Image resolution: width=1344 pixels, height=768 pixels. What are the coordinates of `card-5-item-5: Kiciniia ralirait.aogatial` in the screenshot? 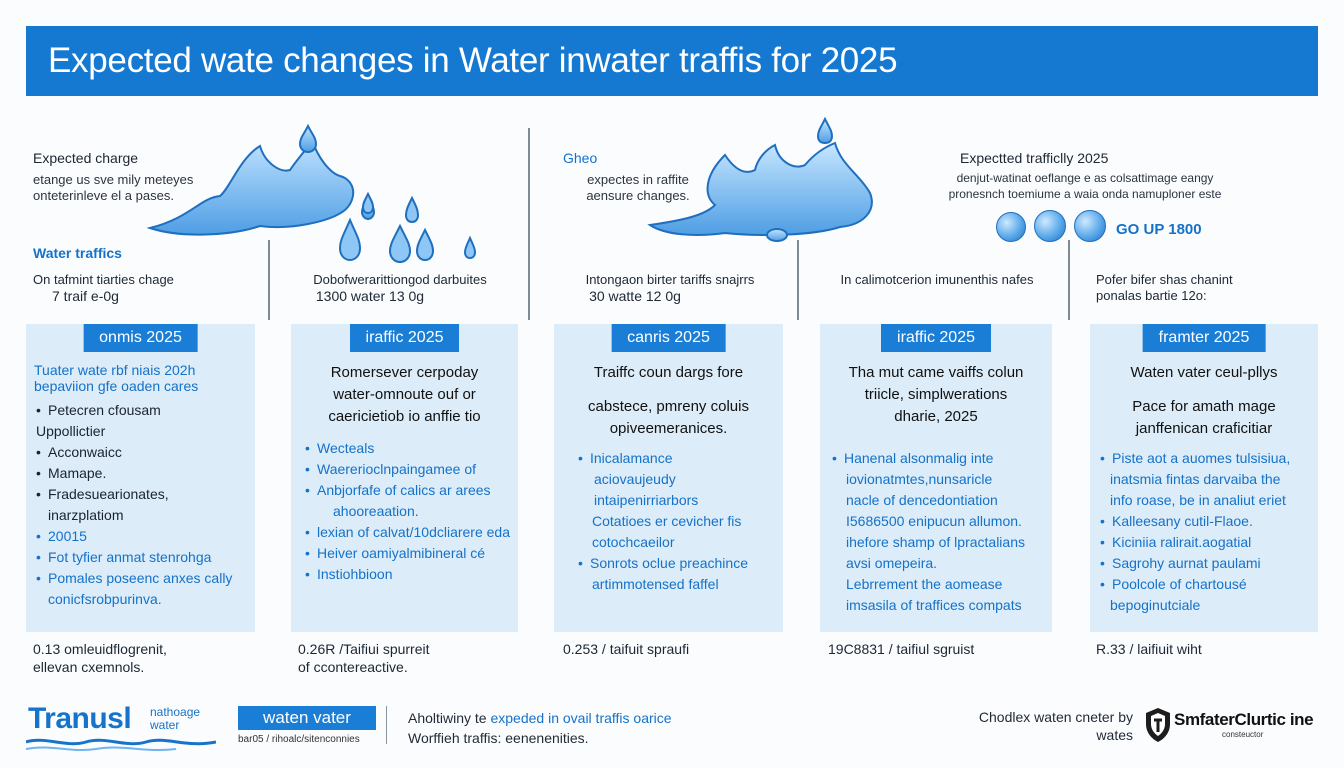 It's located at (1195, 542).